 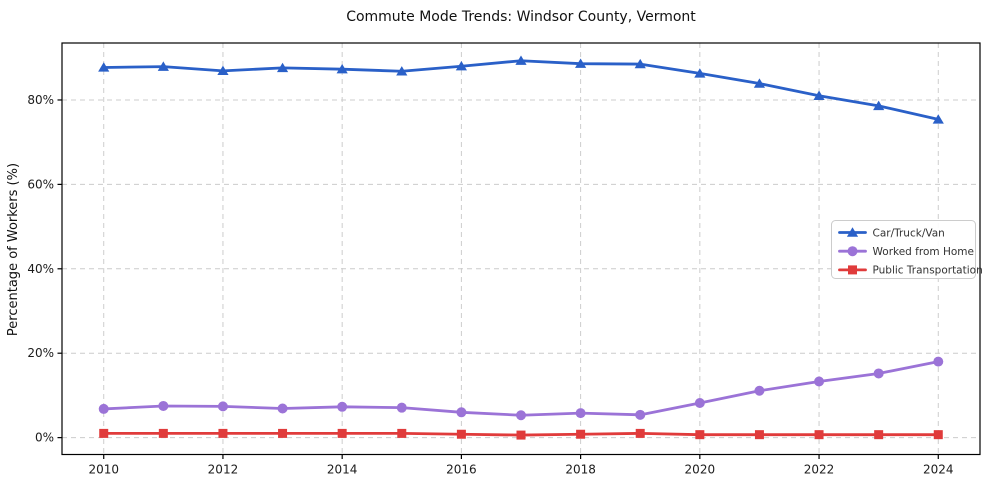 I want to click on series-public-transportation, so click(x=521, y=434).